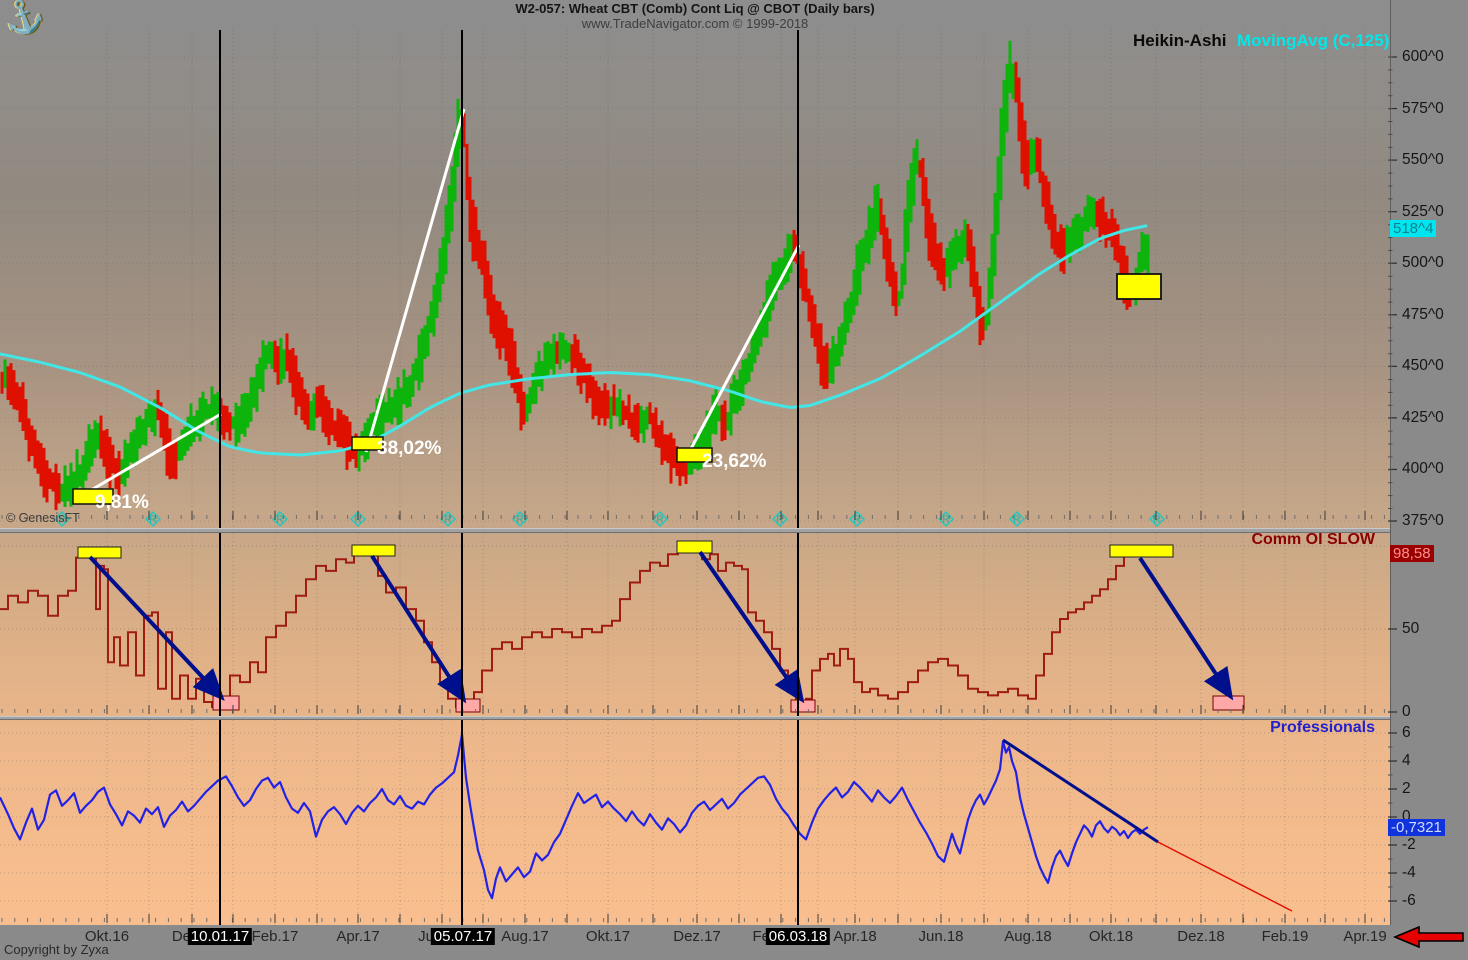 This screenshot has height=960, width=1468. Describe the element at coordinates (798, 936) in the screenshot. I see `x-axis-event-date: 06.03.18` at that location.